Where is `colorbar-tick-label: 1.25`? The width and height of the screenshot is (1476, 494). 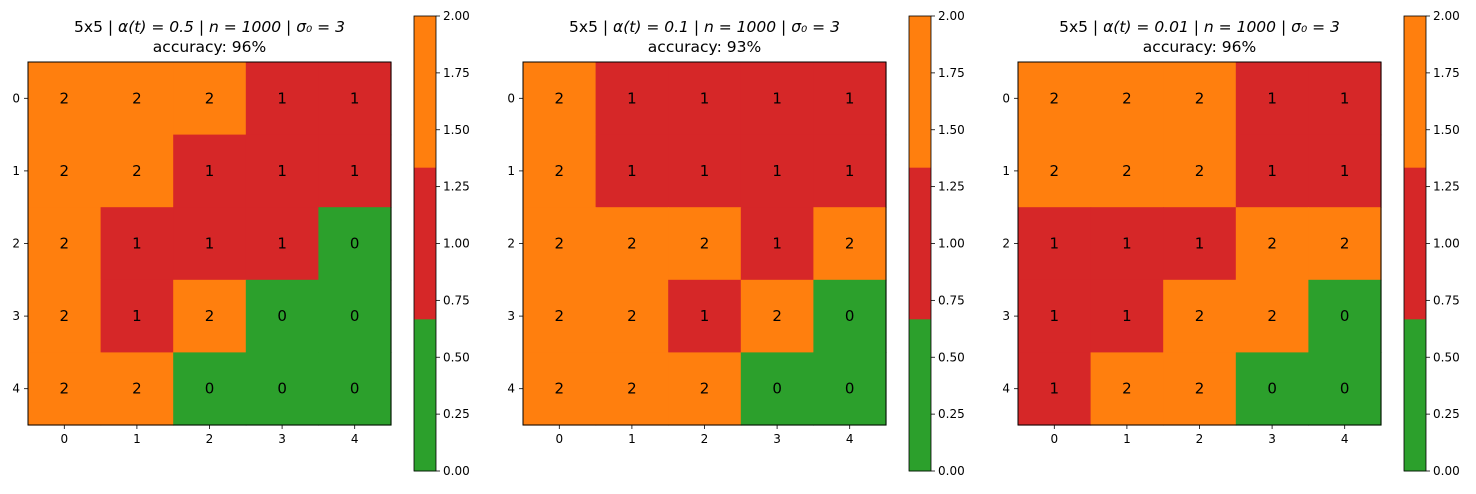
colorbar-tick-label: 1.25 is located at coordinates (951, 187).